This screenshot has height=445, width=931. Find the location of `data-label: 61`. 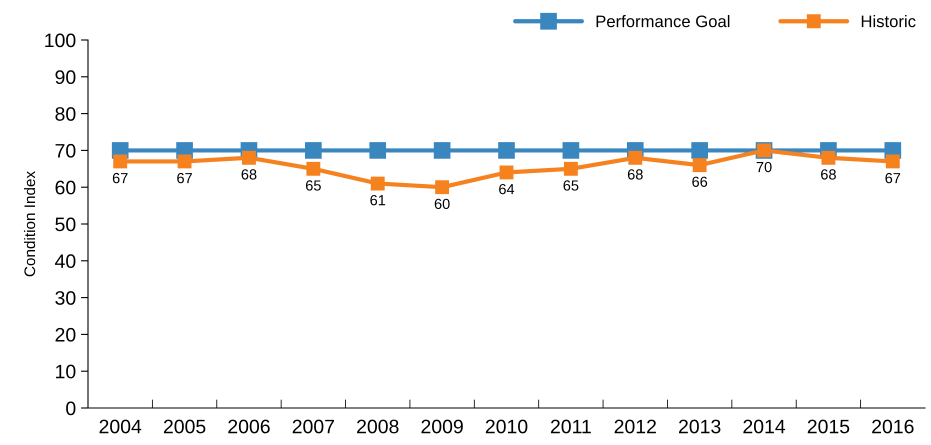

data-label: 61 is located at coordinates (378, 200).